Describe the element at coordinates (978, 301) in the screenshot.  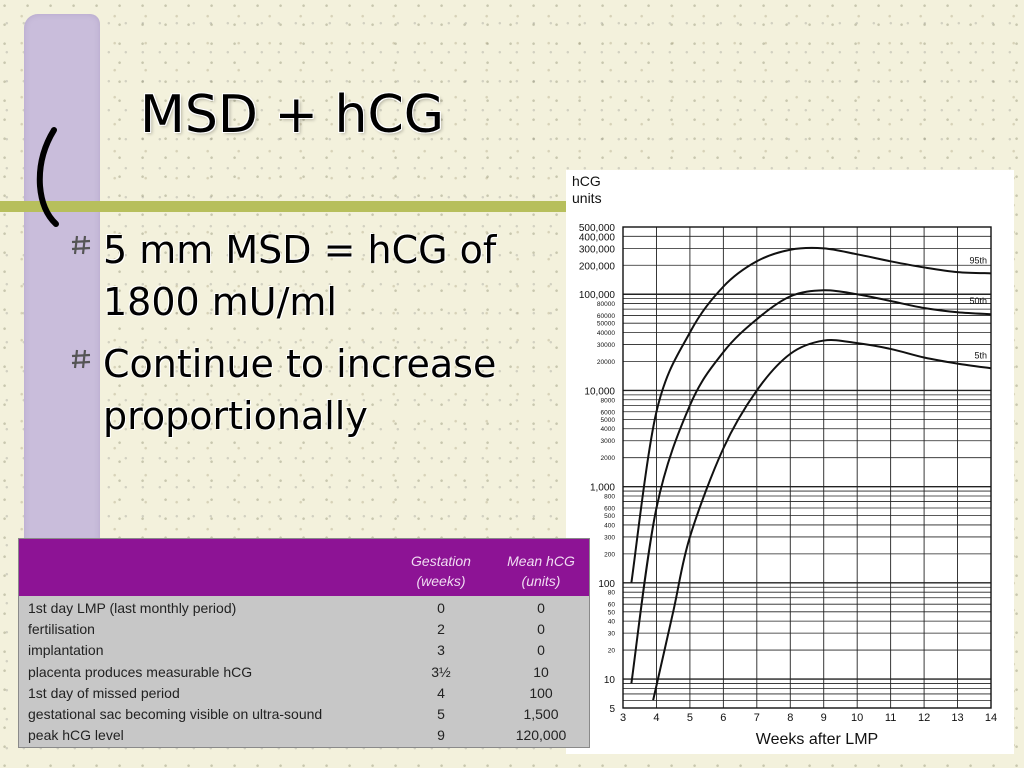
I see `series-label: 50th` at that location.